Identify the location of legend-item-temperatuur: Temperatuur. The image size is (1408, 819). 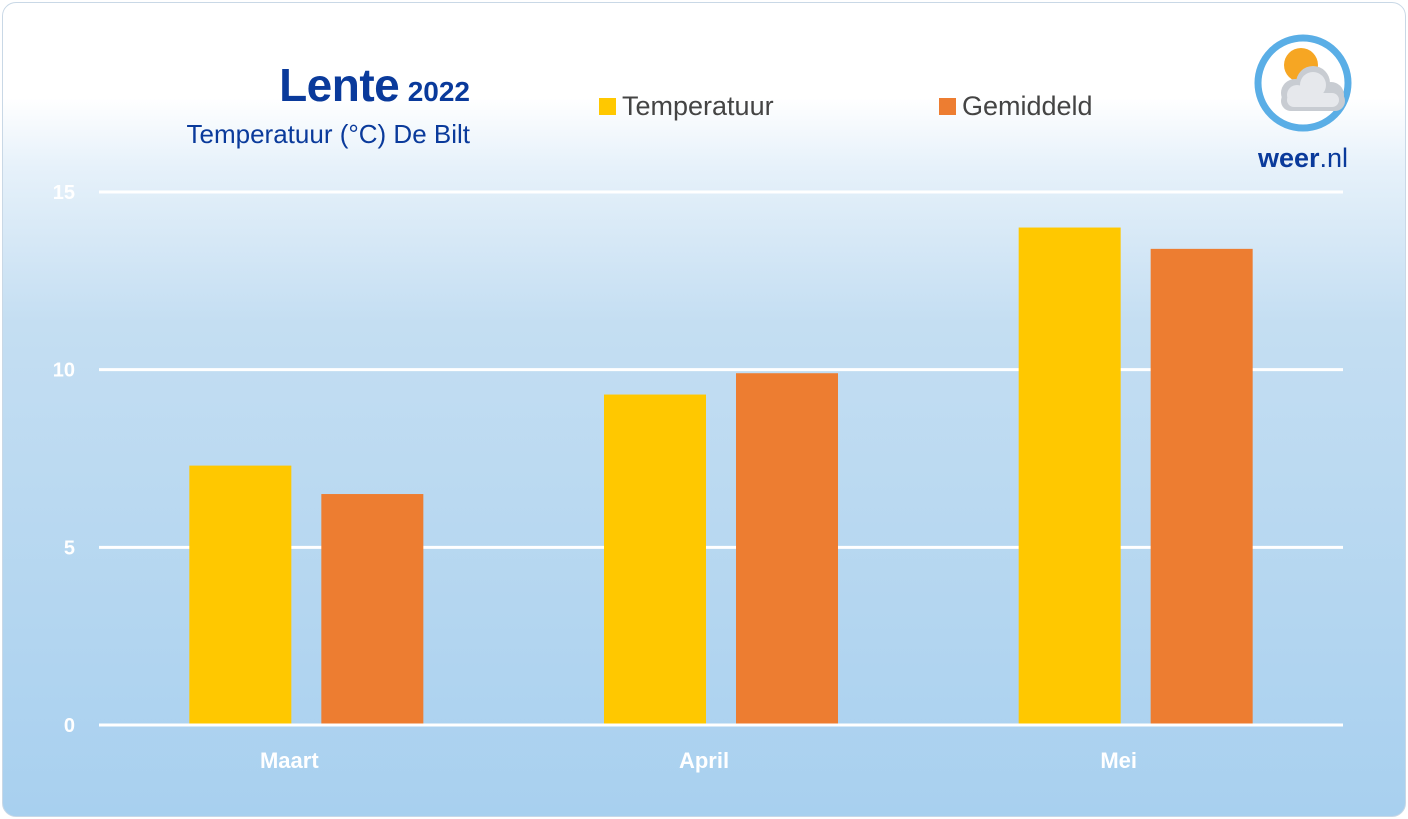
(686, 106).